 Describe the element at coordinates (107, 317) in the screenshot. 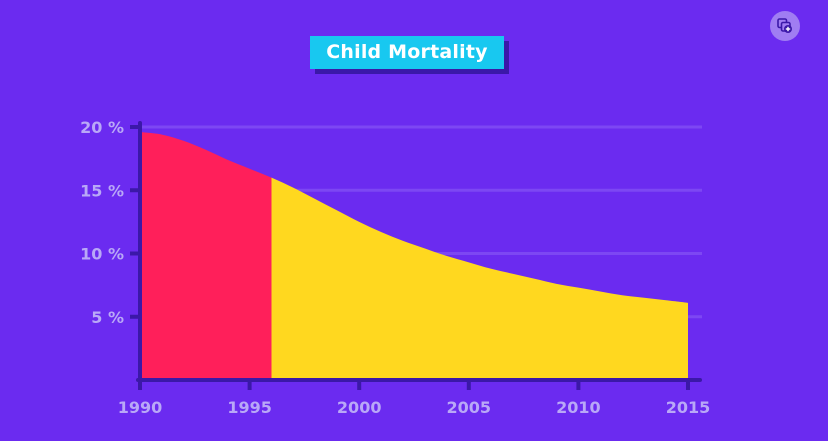

I see `y-tick-label: 5 %` at that location.